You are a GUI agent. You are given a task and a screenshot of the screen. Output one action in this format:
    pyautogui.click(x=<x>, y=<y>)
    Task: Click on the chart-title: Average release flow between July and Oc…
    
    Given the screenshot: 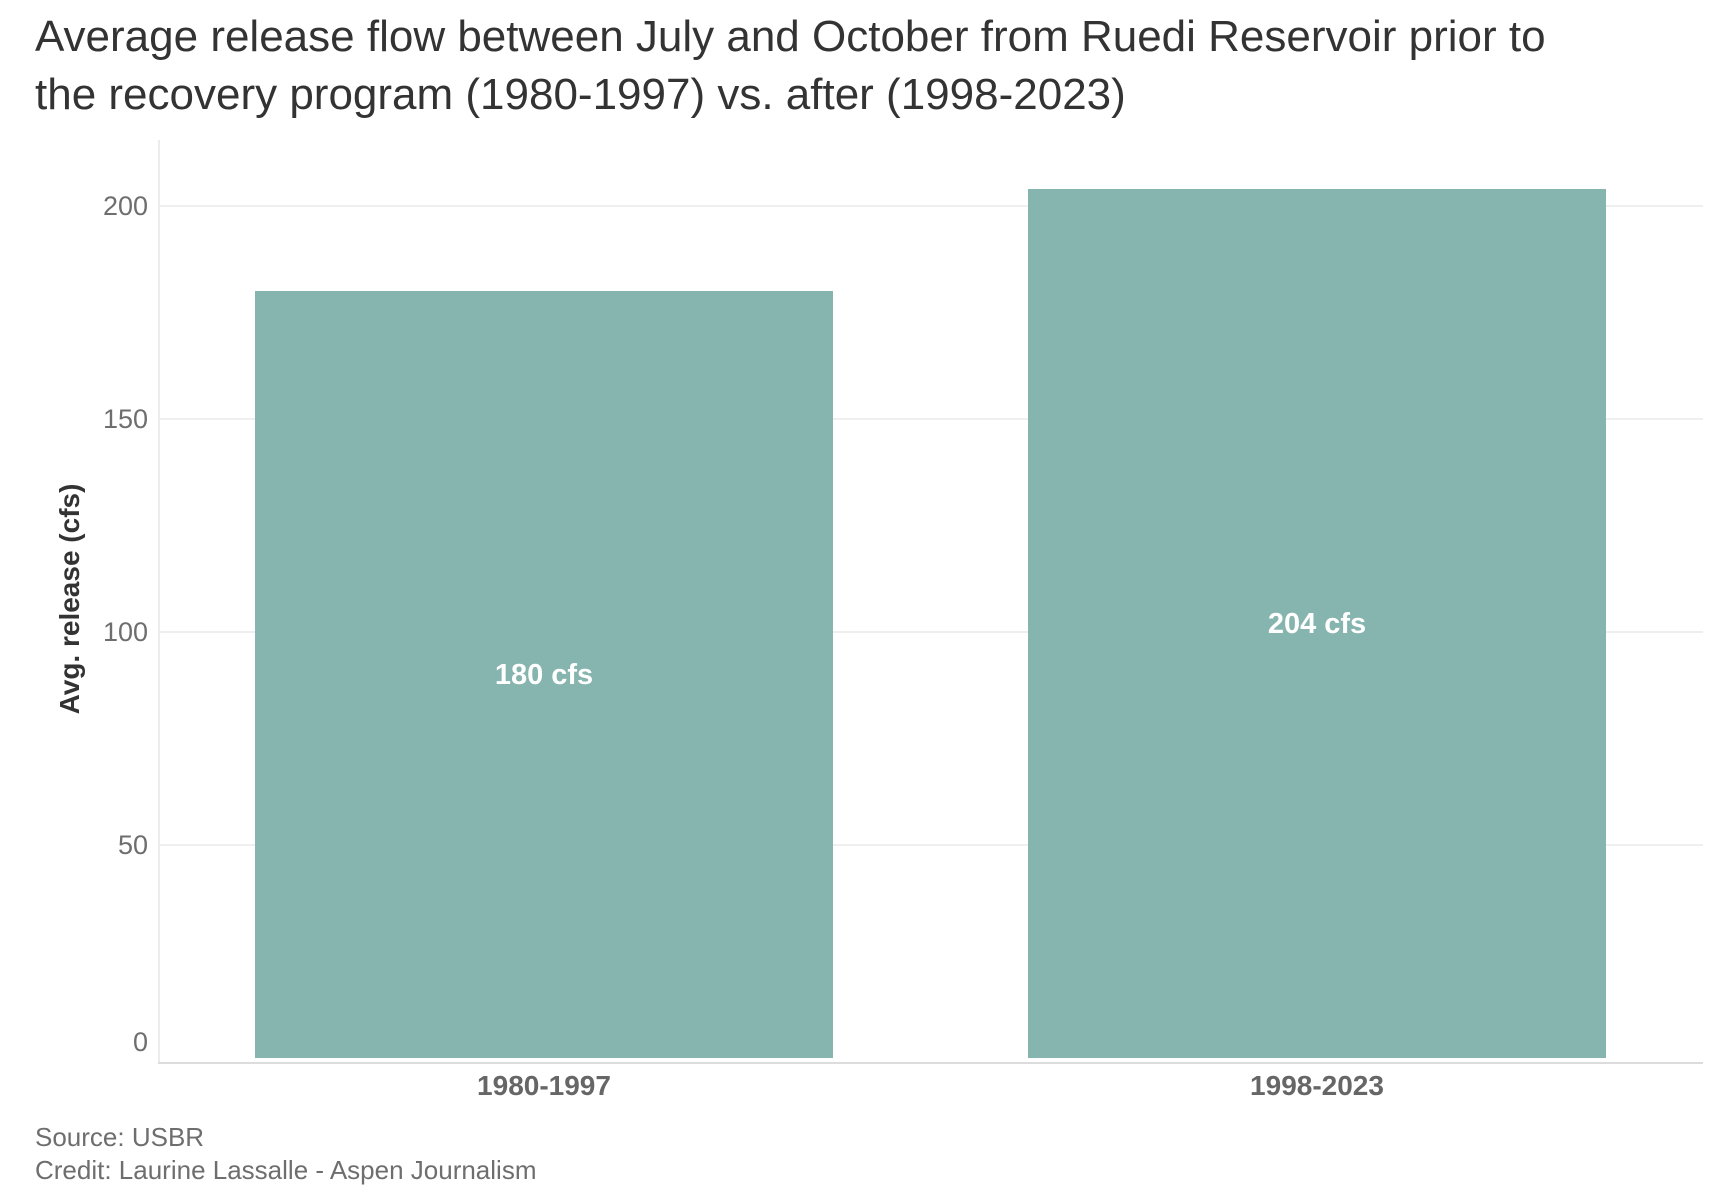 What is the action you would take?
    pyautogui.click(x=790, y=66)
    